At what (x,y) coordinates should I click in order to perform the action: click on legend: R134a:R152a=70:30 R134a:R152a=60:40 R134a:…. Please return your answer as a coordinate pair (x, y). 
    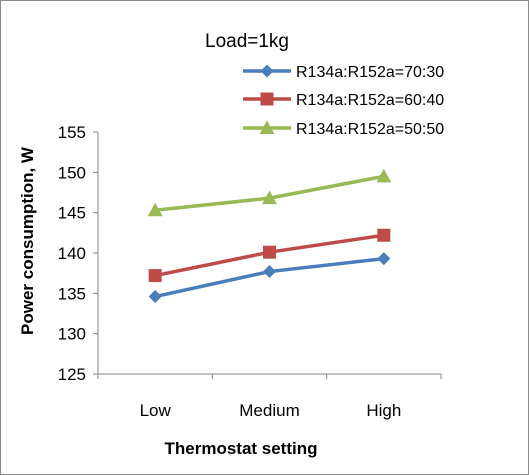
    Looking at the image, I should click on (343, 101).